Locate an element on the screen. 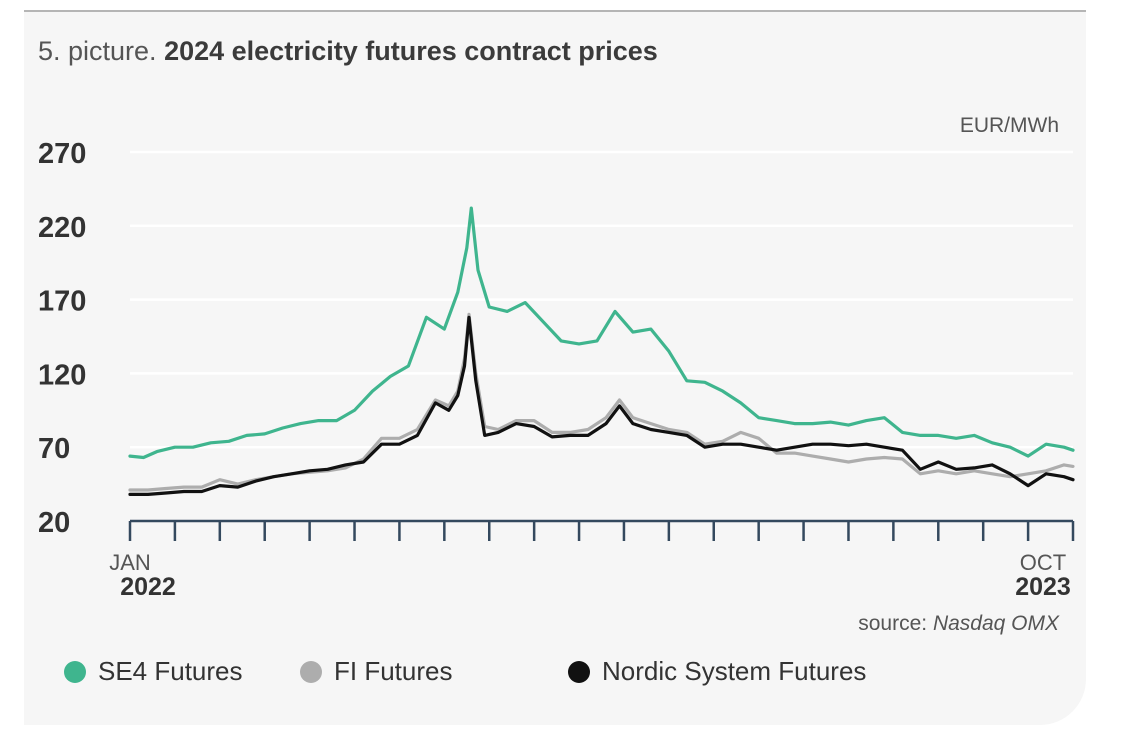  legend-dot-sys is located at coordinates (579, 671).